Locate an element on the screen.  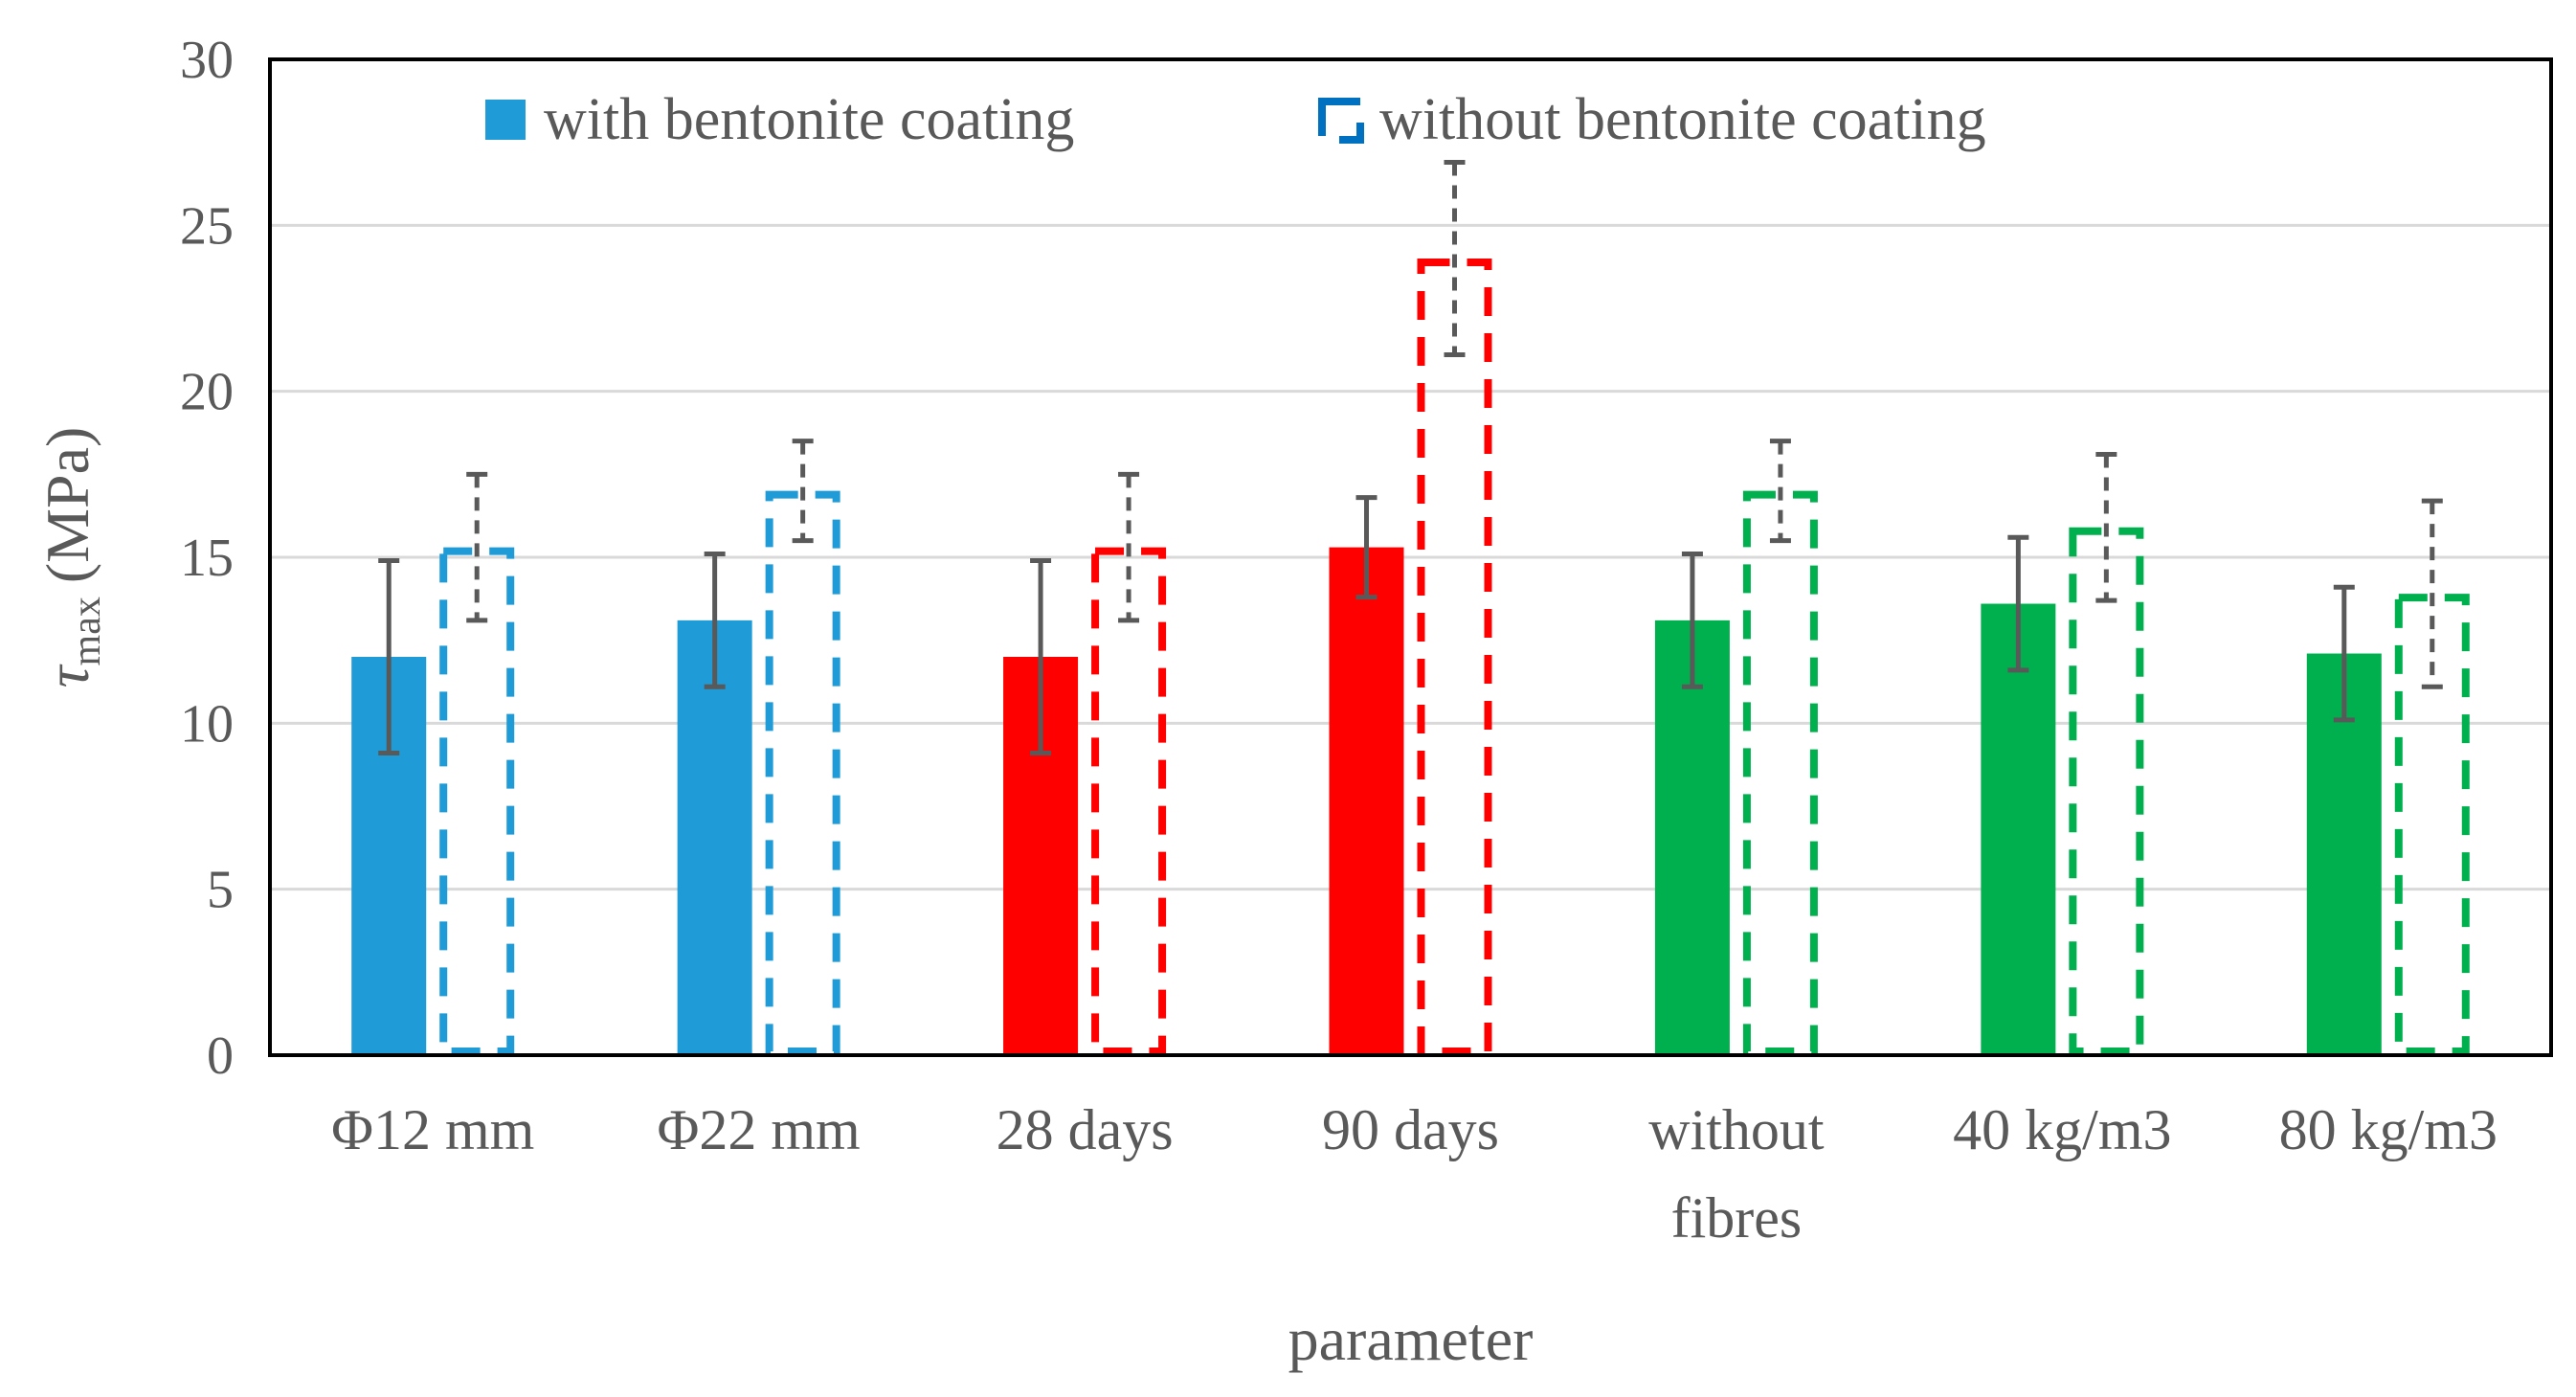
y-tick-label: 10 is located at coordinates (207, 724).